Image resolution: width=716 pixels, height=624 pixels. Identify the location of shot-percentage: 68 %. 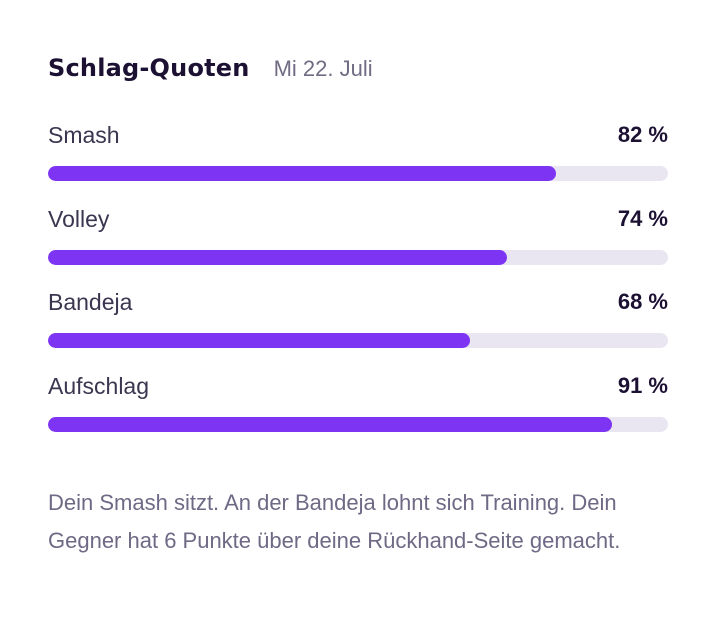
(642, 301).